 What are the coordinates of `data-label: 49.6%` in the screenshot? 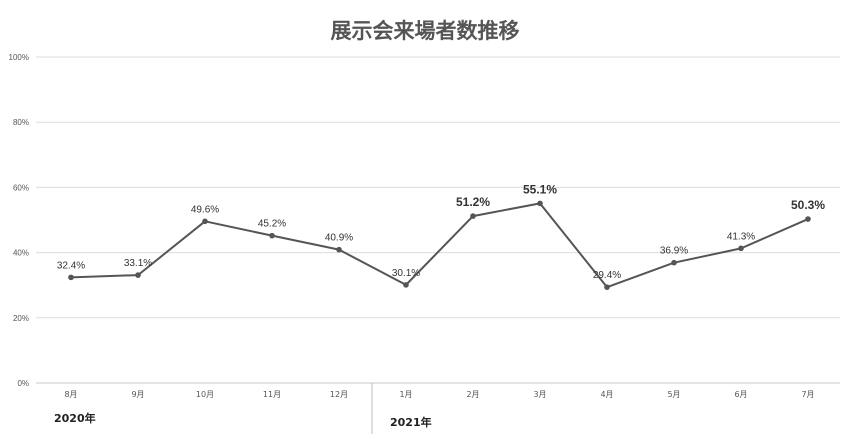 It's located at (205, 209).